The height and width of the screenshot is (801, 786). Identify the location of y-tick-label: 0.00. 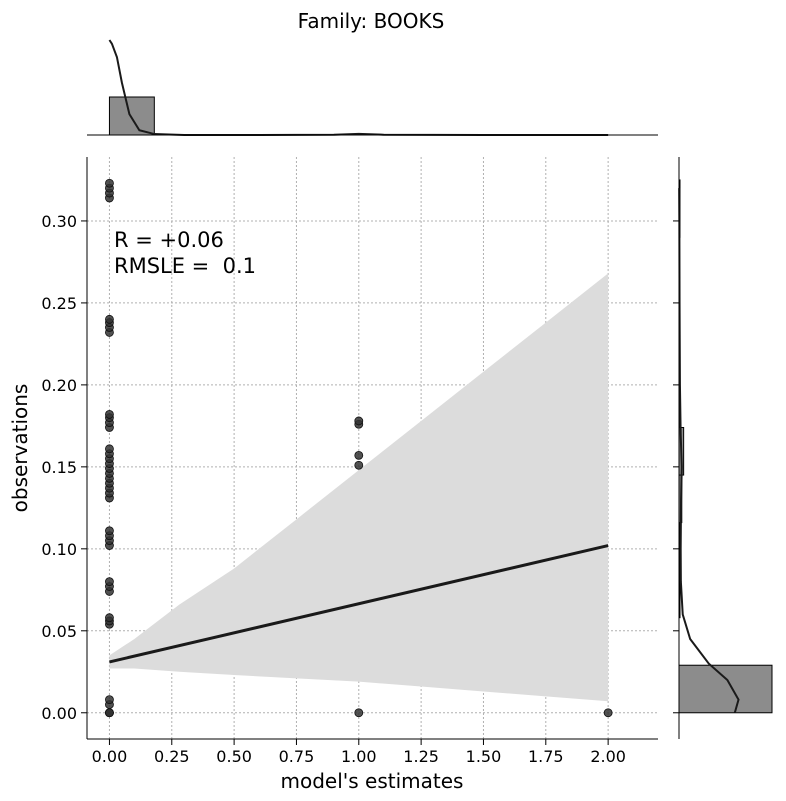
(59, 713).